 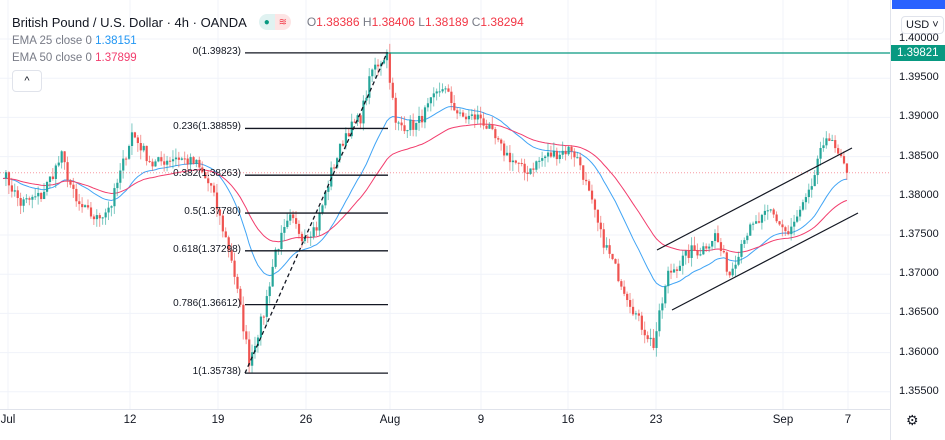 I want to click on market-open-icon: ●, so click(x=266, y=22).